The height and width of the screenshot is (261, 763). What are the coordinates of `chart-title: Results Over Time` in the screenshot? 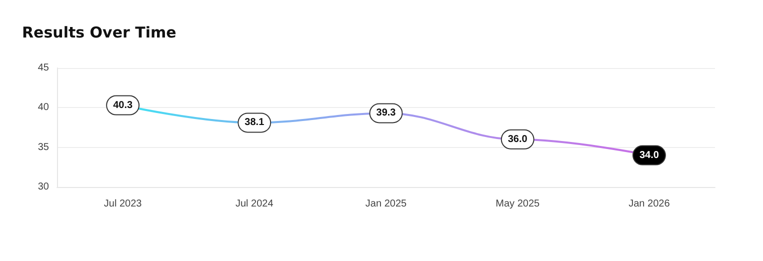 It's located at (99, 33).